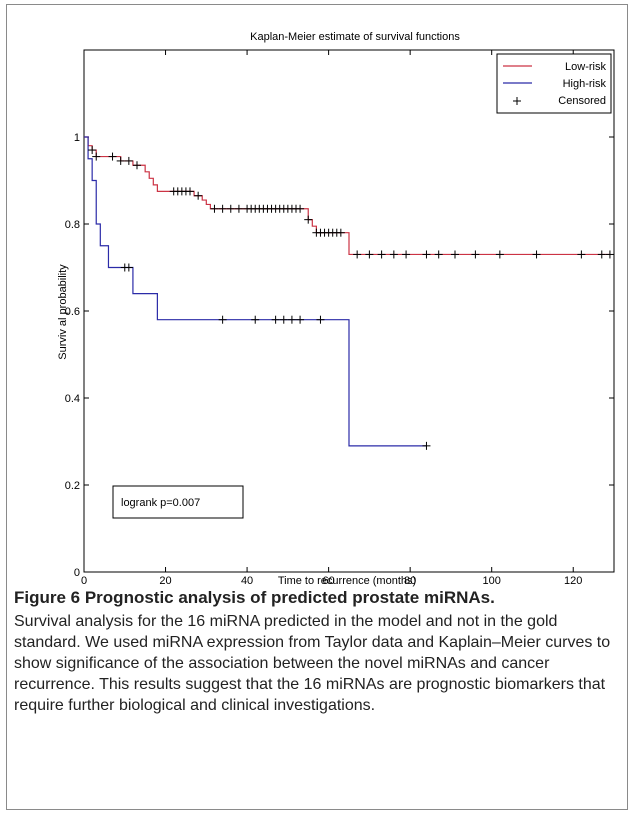 The width and height of the screenshot is (636, 815). What do you see at coordinates (72, 312) in the screenshot?
I see `y-tick-label: 0.6` at bounding box center [72, 312].